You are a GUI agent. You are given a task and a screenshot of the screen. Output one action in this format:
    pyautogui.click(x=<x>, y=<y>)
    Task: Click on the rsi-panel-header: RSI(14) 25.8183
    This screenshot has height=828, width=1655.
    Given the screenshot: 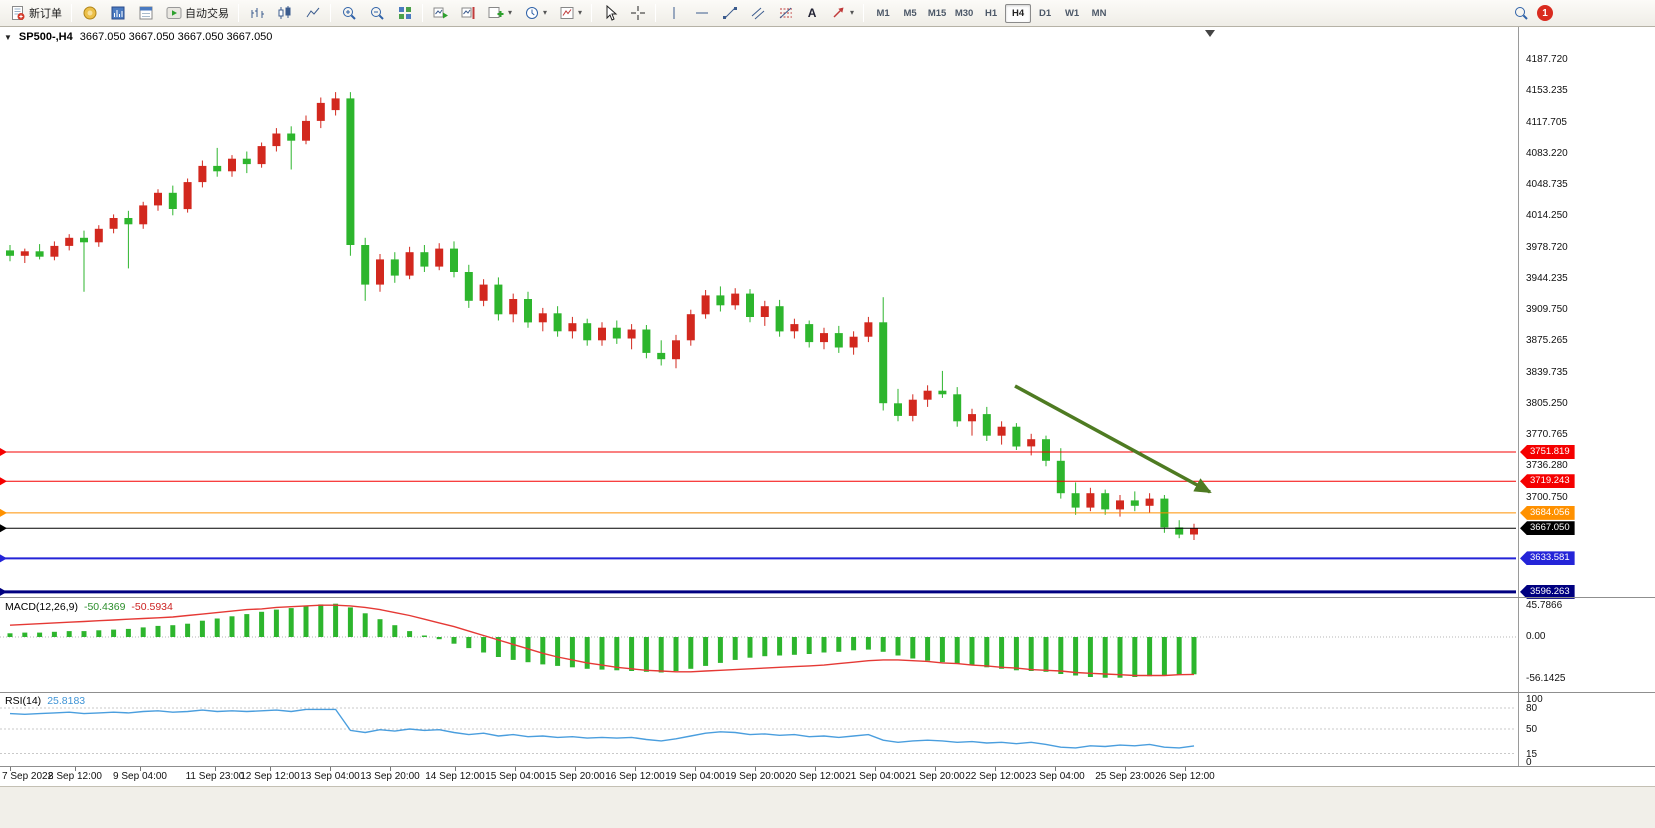 What is the action you would take?
    pyautogui.click(x=45, y=701)
    